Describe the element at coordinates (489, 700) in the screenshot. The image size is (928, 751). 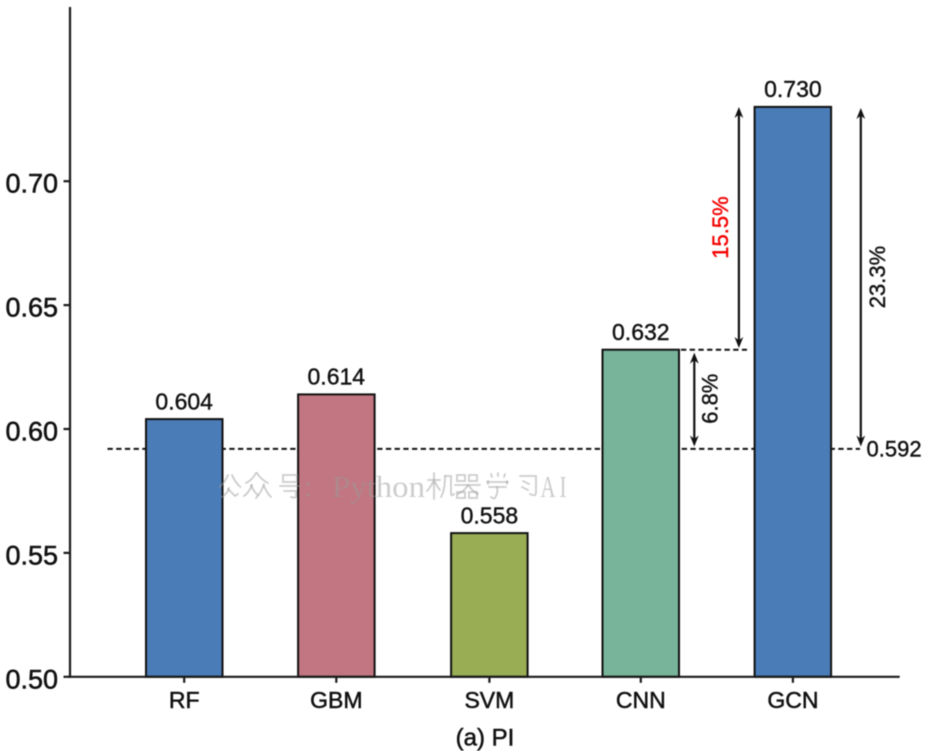
I see `svg-text: SVM` at that location.